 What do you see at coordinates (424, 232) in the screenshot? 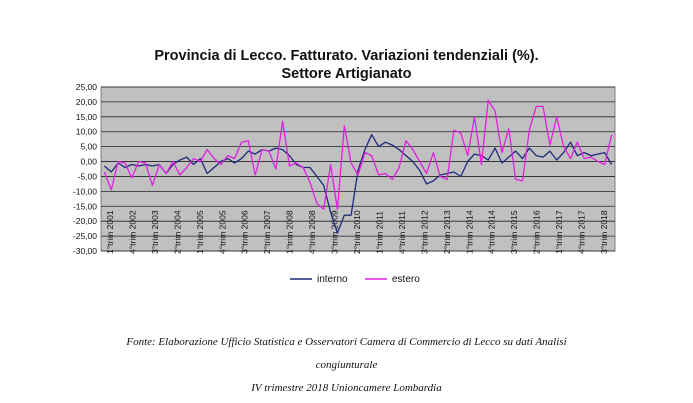
I see `x-tick-label: 3°trim 2012` at bounding box center [424, 232].